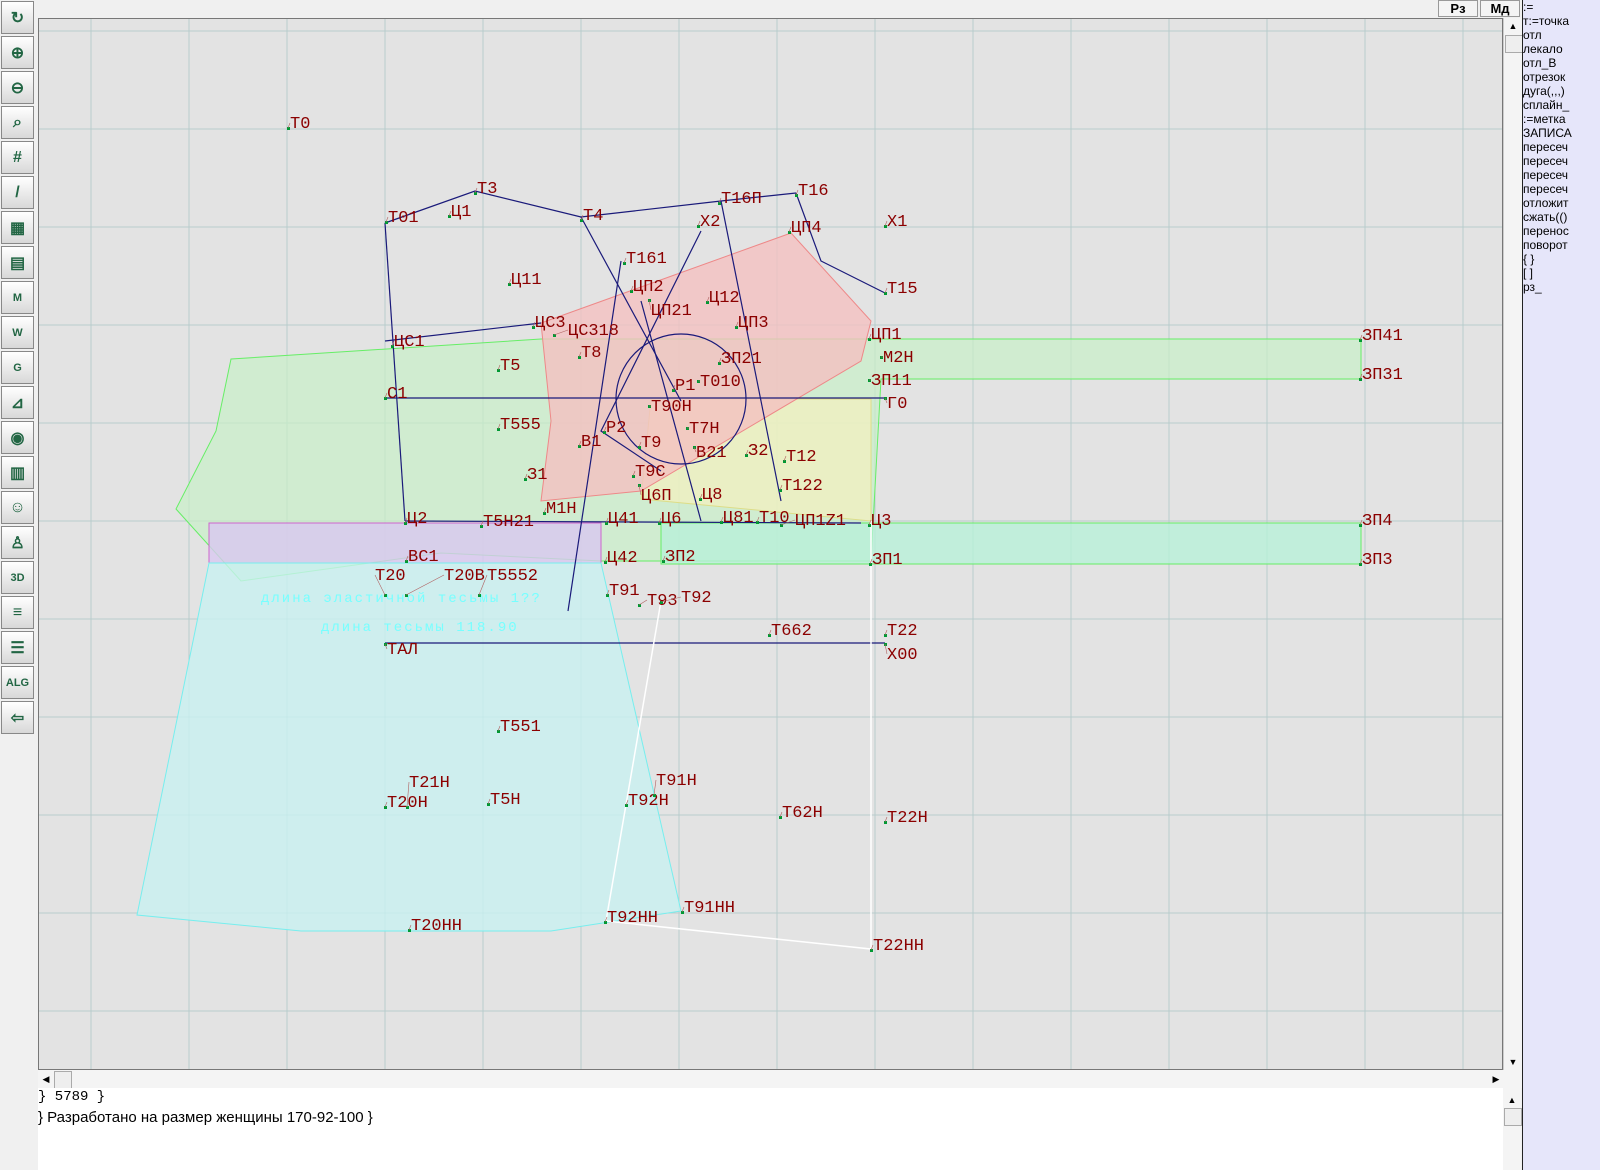 Image resolution: width=1600 pixels, height=1170 pixels. Describe the element at coordinates (1529, 259) in the screenshot. I see `command-item: { }` at that location.